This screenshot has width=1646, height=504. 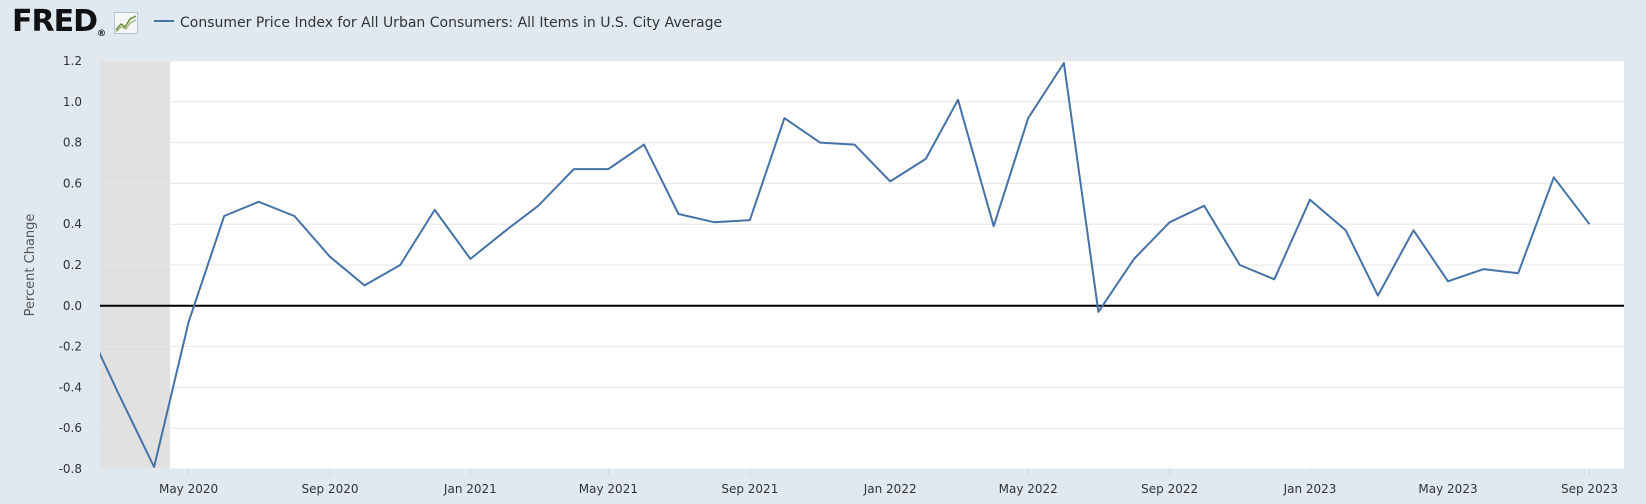 I want to click on x-tick-label: Sep 2021, so click(x=749, y=489).